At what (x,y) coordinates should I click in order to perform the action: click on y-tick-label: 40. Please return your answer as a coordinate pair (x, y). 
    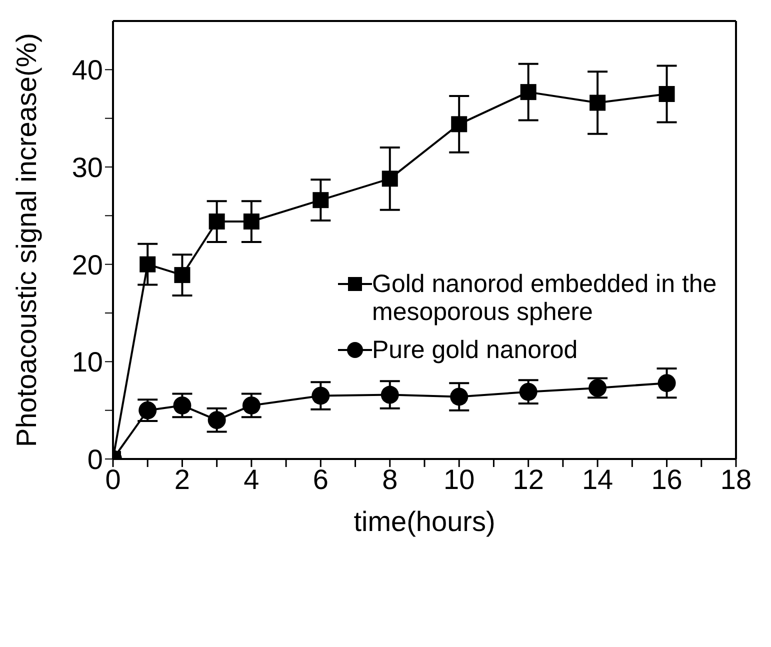
    Looking at the image, I should click on (87, 70).